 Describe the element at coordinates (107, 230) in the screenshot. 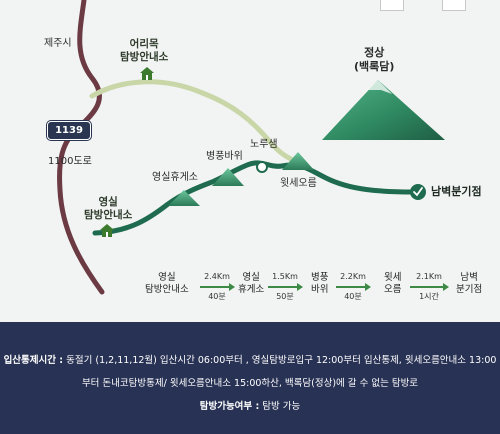

I see `yeongsil-hut-icon` at that location.